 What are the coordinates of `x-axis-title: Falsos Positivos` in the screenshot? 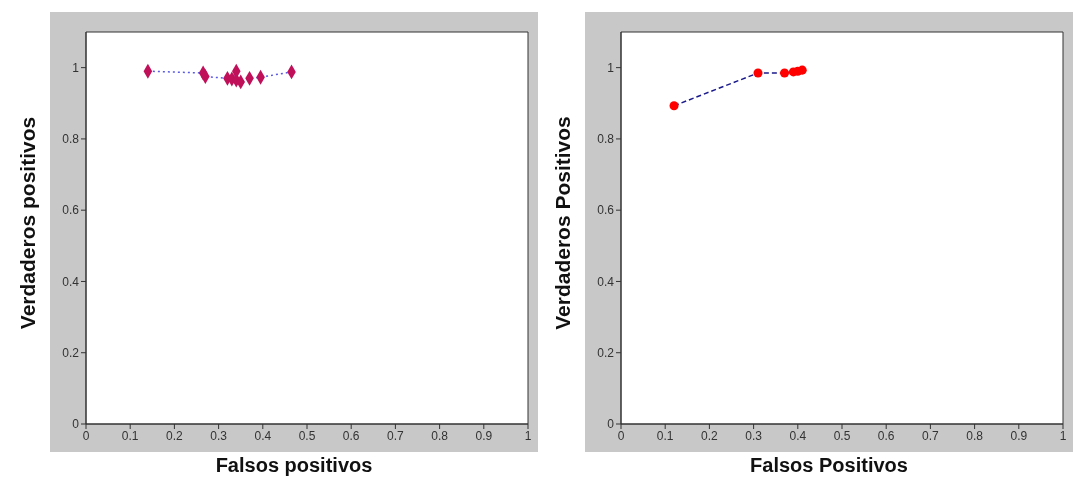 It's located at (829, 465).